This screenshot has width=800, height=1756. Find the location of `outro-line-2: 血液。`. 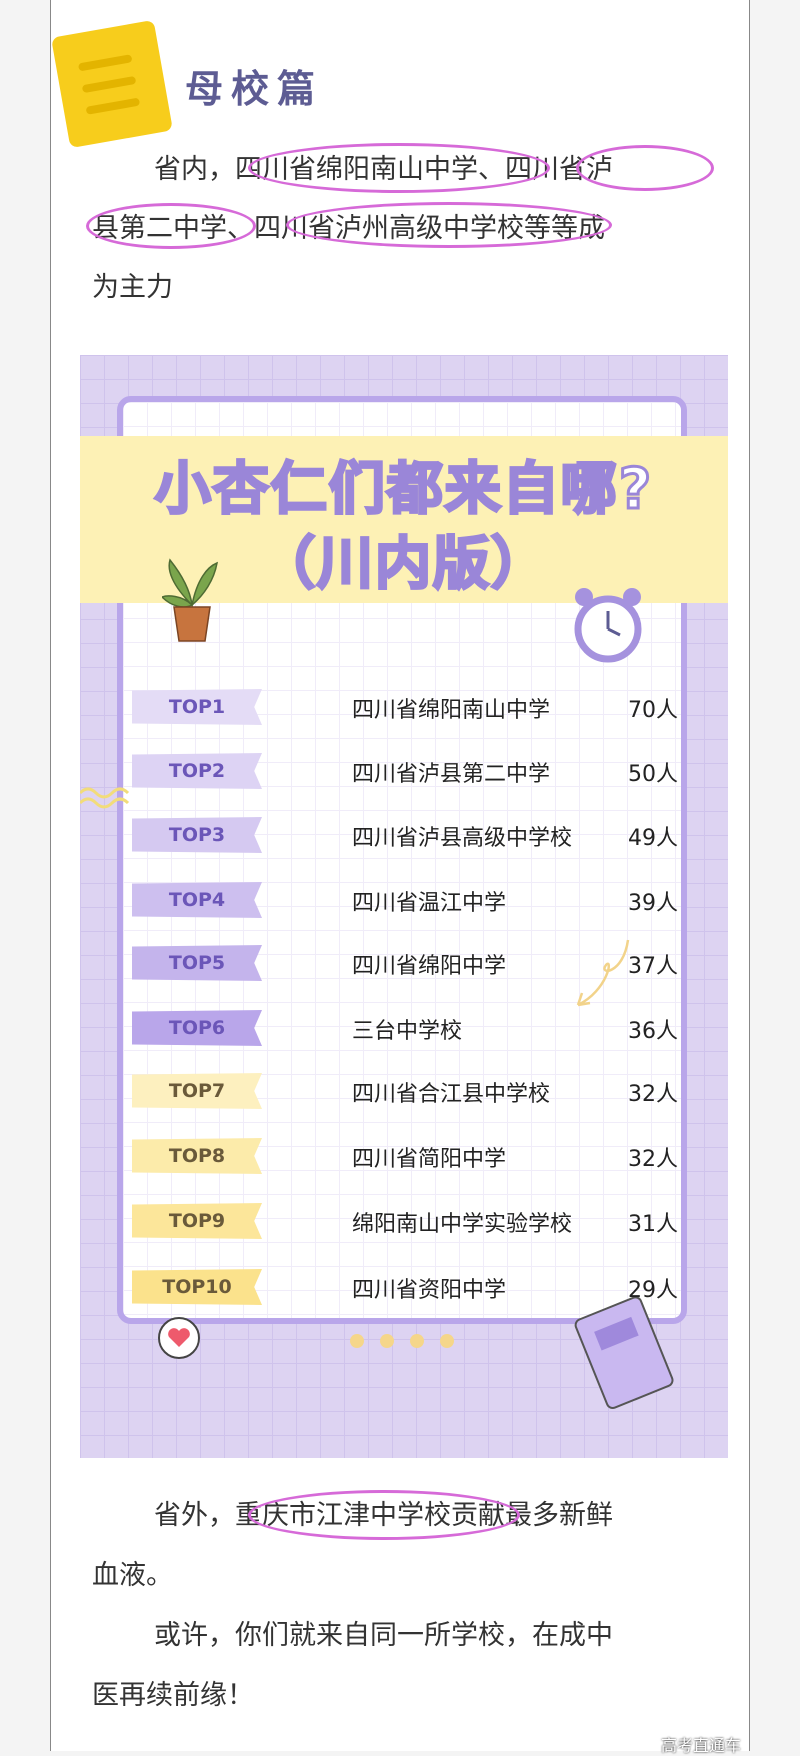

outro-line-2: 血液。 is located at coordinates (132, 1575).